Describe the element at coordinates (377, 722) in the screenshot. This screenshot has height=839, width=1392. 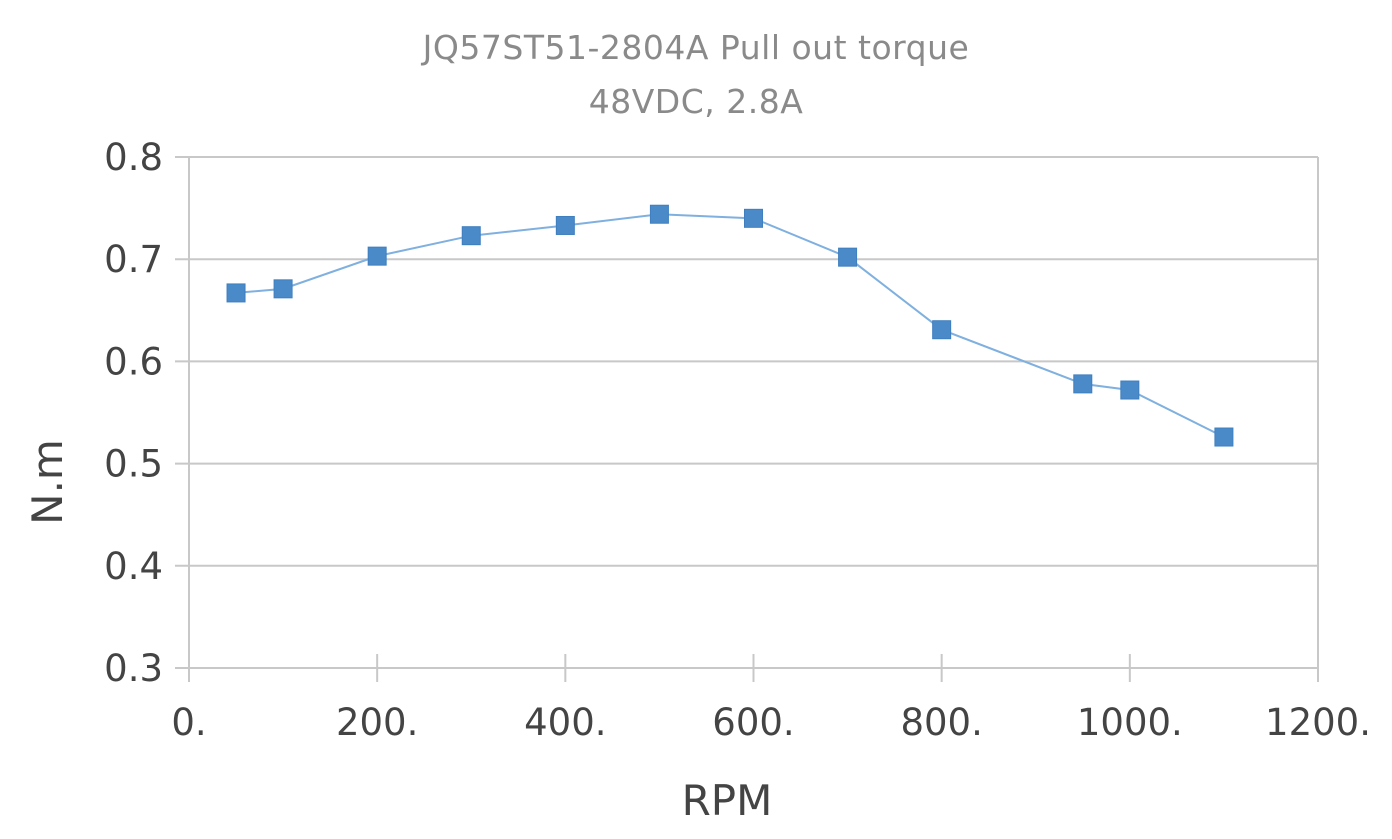
I see `x-tick-label: 200.` at that location.